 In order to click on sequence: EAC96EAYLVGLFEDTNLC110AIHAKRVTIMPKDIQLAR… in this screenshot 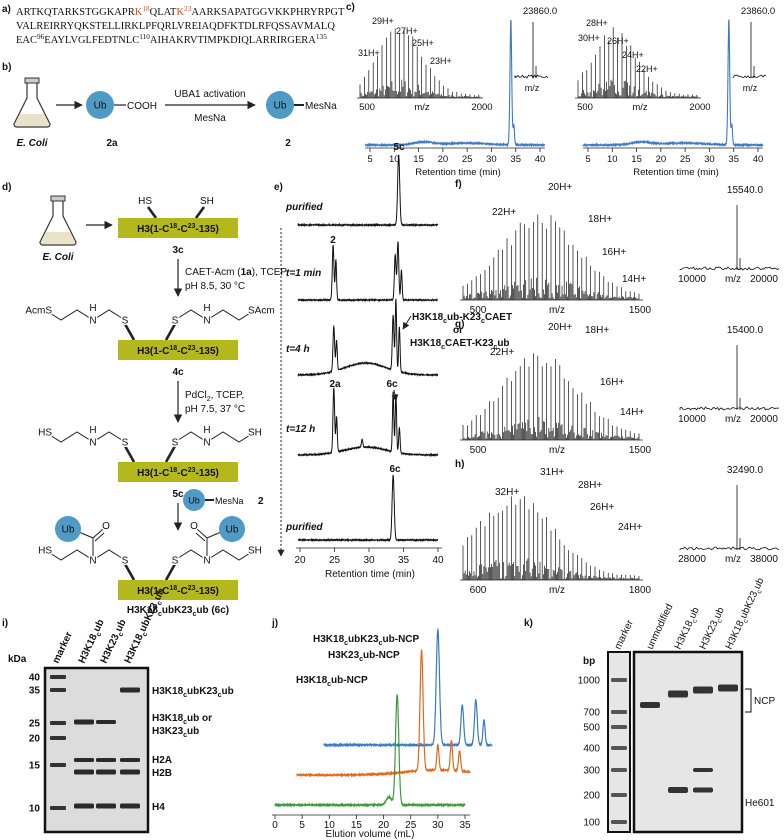, I will do `click(171, 39)`.